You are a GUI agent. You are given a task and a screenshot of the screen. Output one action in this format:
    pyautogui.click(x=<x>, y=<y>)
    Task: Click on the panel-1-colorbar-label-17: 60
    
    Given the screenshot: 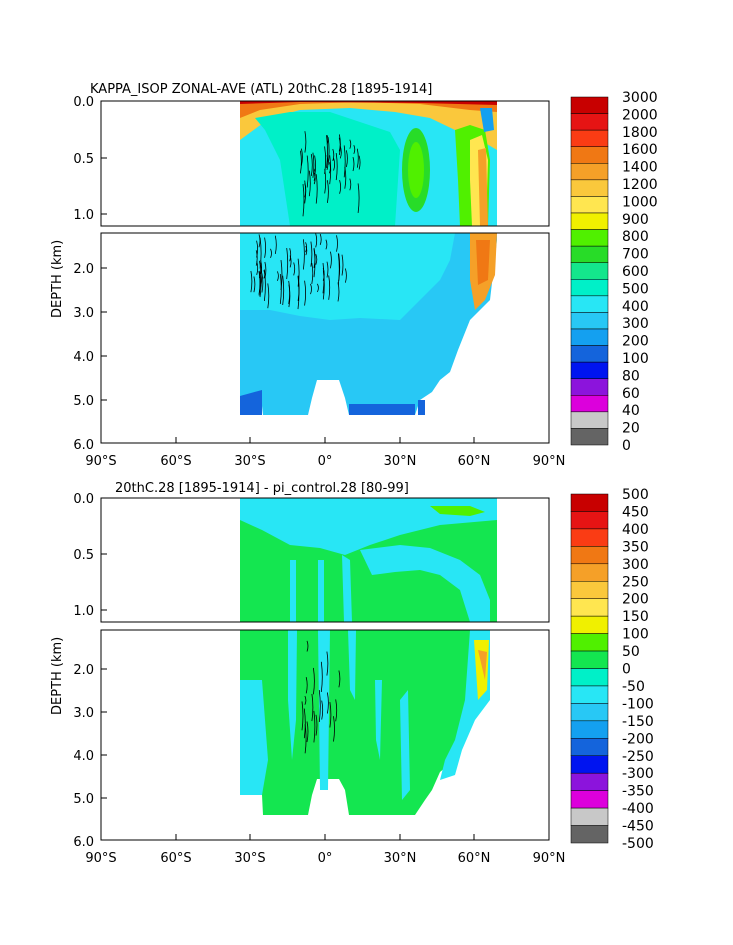 What is the action you would take?
    pyautogui.click(x=631, y=394)
    